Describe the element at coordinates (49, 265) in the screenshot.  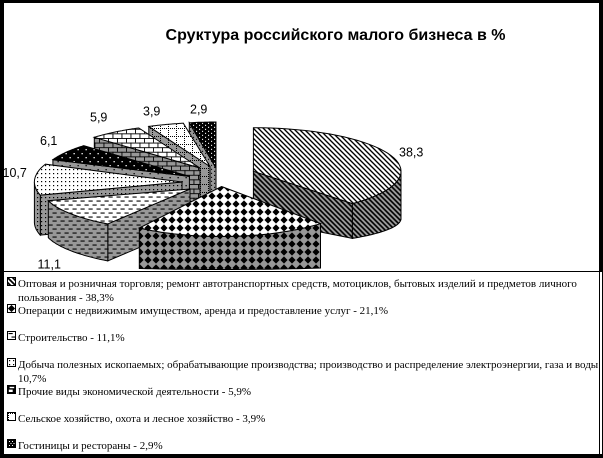
I see `svg-text: 11,1` at that location.